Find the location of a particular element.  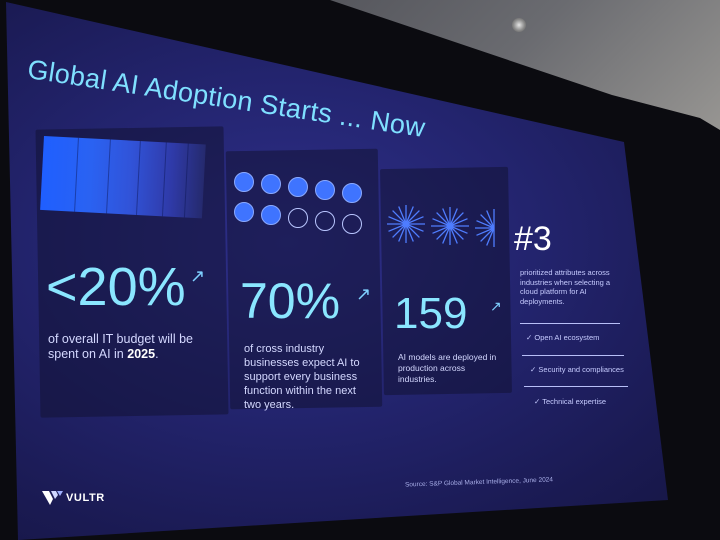

stat-value-budget: <20% is located at coordinates (116, 287).